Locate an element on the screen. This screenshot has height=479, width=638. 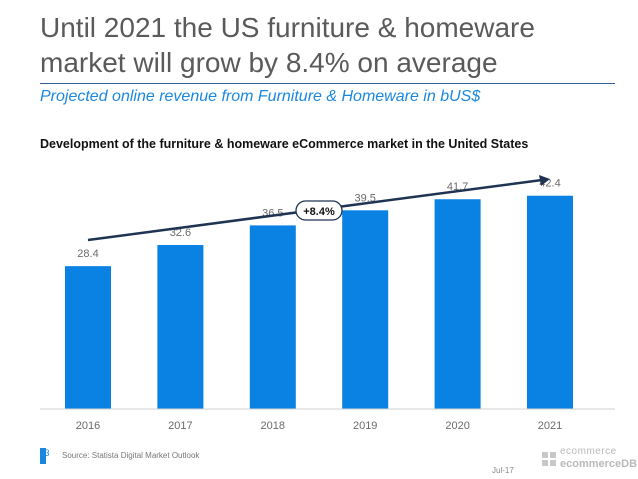
ecommercedb-logo: ecommerce ecommerceDB is located at coordinates (588, 459).